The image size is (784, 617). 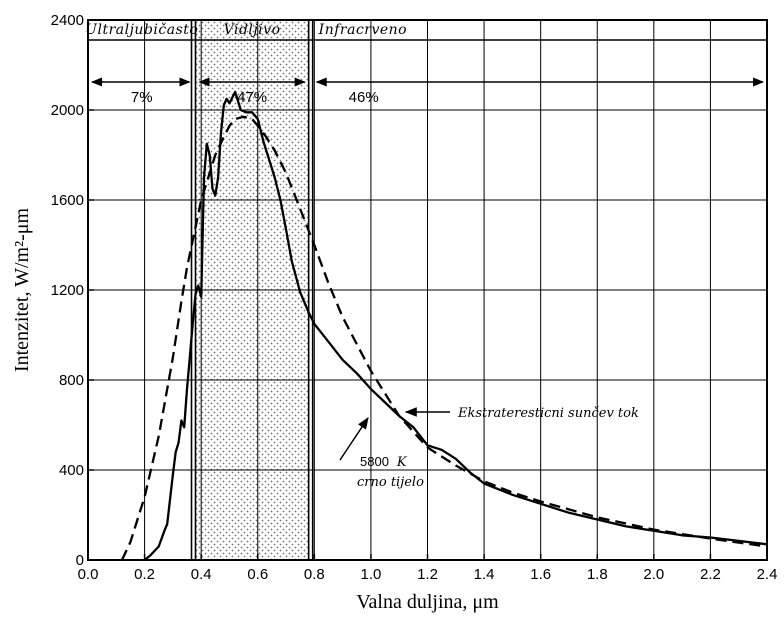 I want to click on blackbody-temp-value: 5800, so click(x=374, y=461).